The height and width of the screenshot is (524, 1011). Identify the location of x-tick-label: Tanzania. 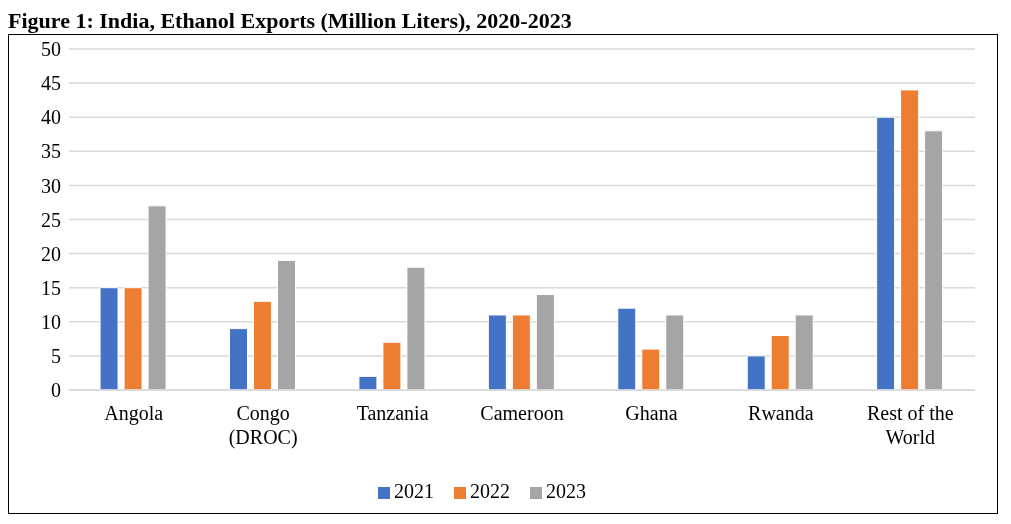
(392, 413).